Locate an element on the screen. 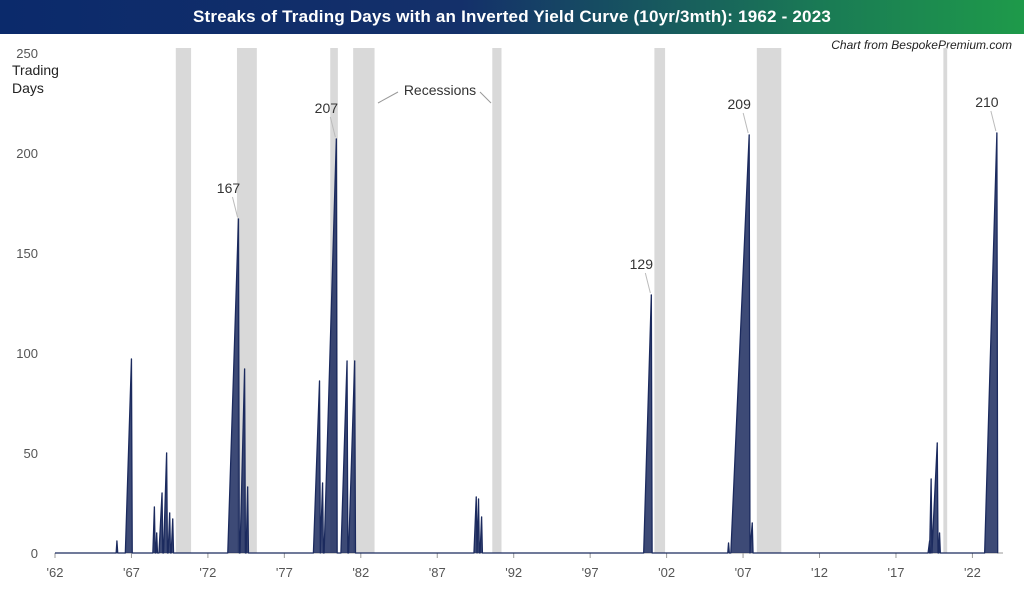 The width and height of the screenshot is (1024, 591). chart-credit: Chart from BespokePremium.com is located at coordinates (921, 45).